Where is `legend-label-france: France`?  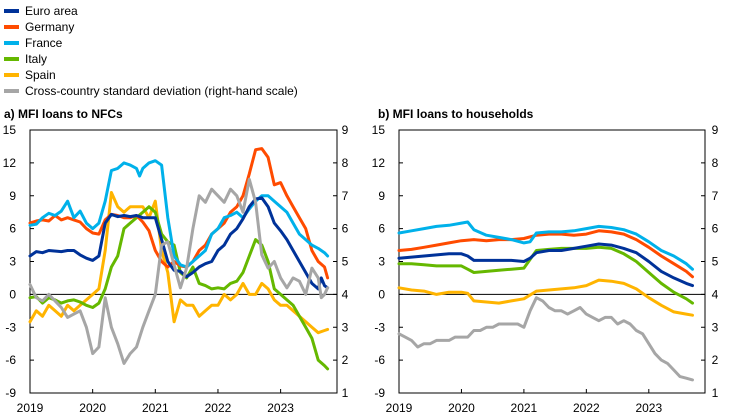 legend-label-france: France is located at coordinates (44, 43).